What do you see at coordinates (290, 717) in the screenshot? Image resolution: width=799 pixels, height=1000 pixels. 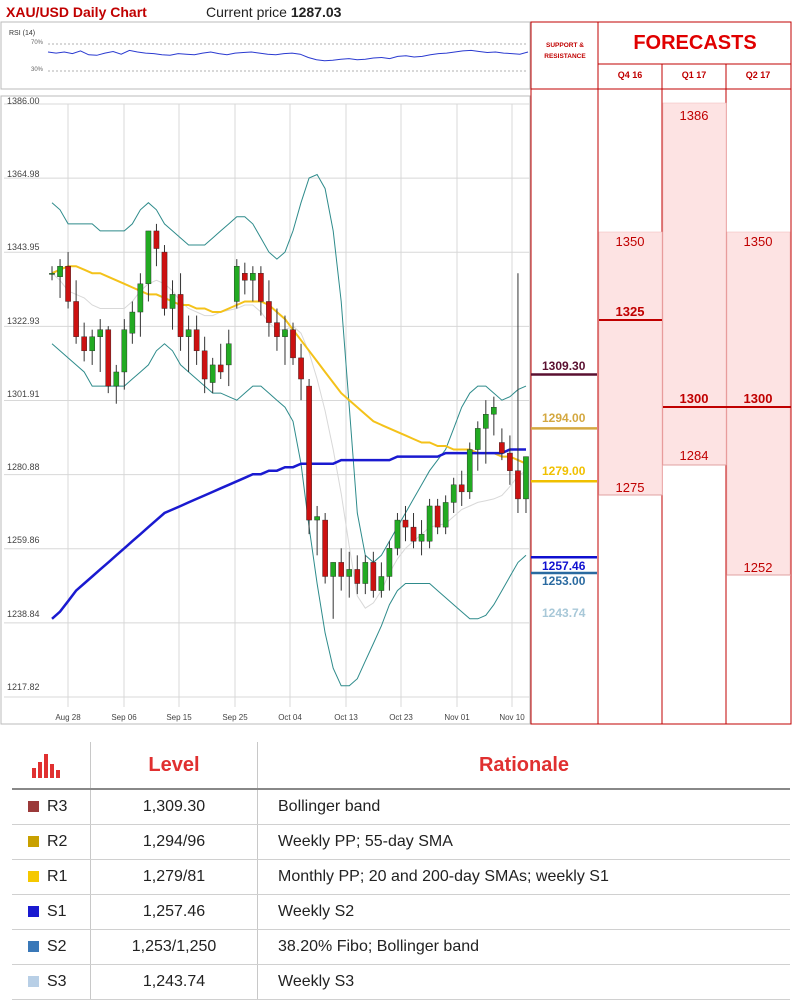 I see `x-tick: Oct 04` at bounding box center [290, 717].